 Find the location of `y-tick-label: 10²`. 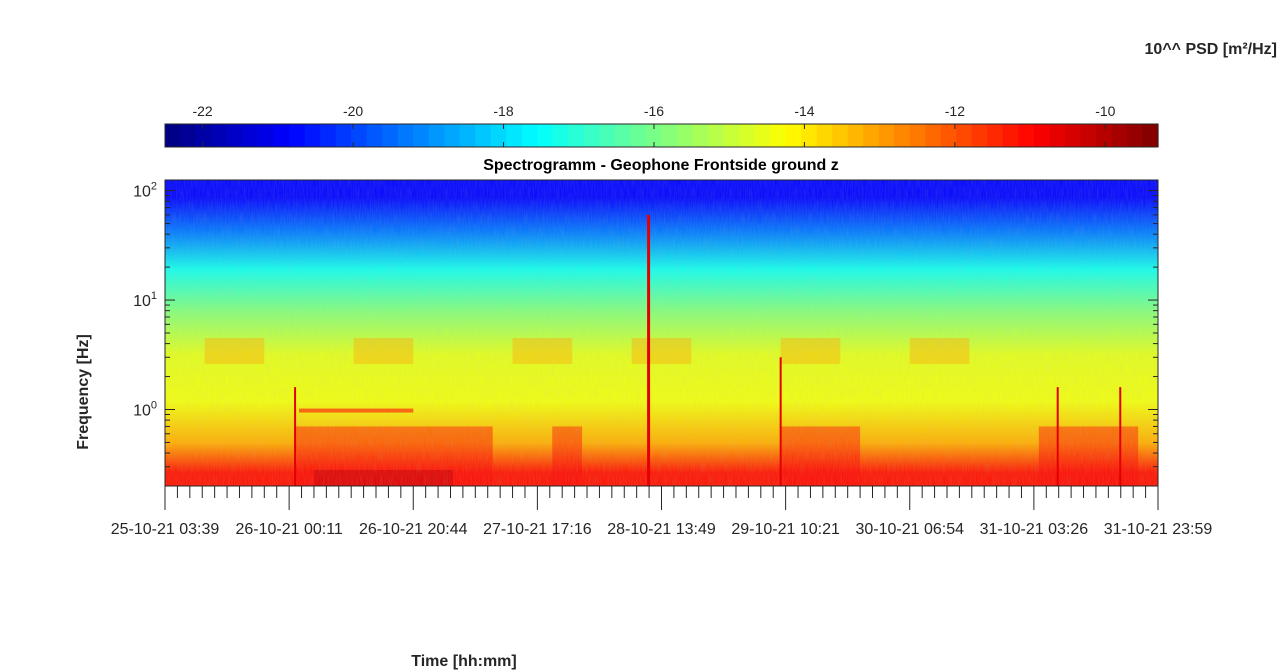

y-tick-label: 10² is located at coordinates (145, 191).